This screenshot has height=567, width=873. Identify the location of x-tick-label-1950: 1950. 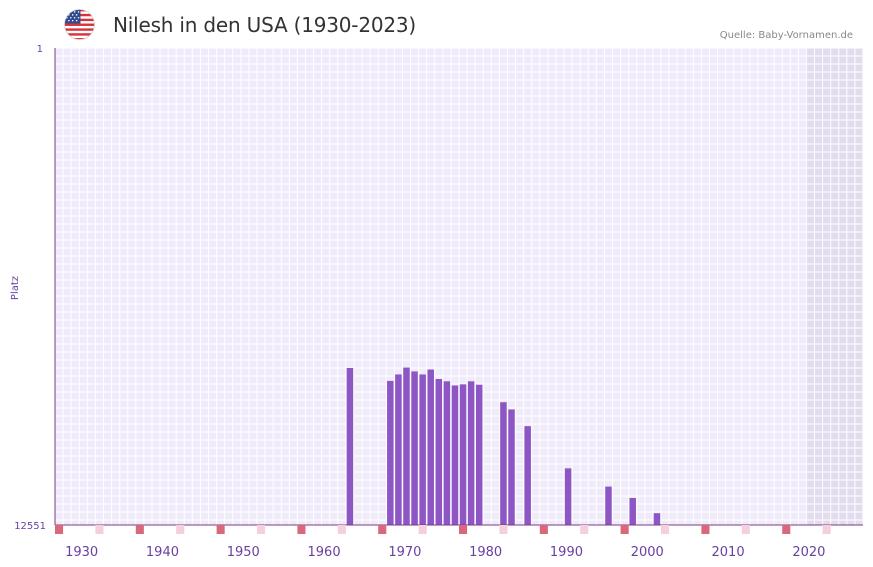
(243, 552).